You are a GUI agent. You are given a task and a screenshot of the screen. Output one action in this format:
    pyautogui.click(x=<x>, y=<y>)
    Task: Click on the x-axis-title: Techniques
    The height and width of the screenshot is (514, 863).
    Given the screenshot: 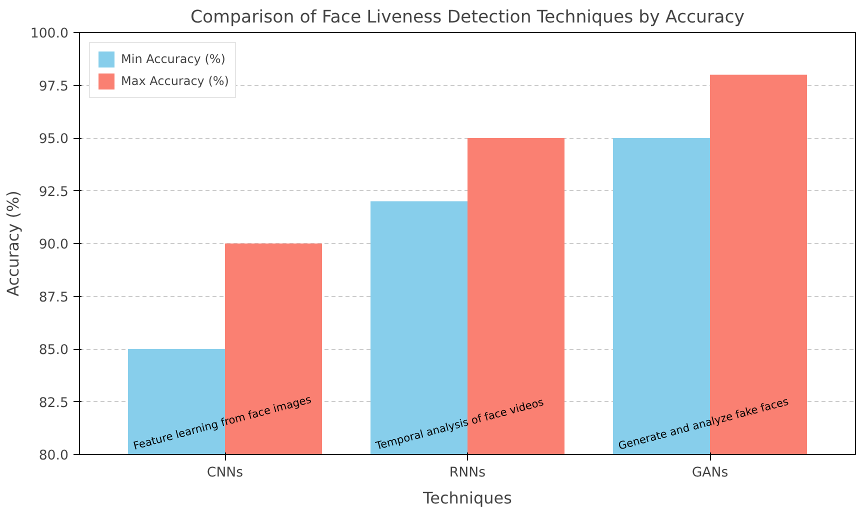 What is the action you would take?
    pyautogui.click(x=467, y=498)
    